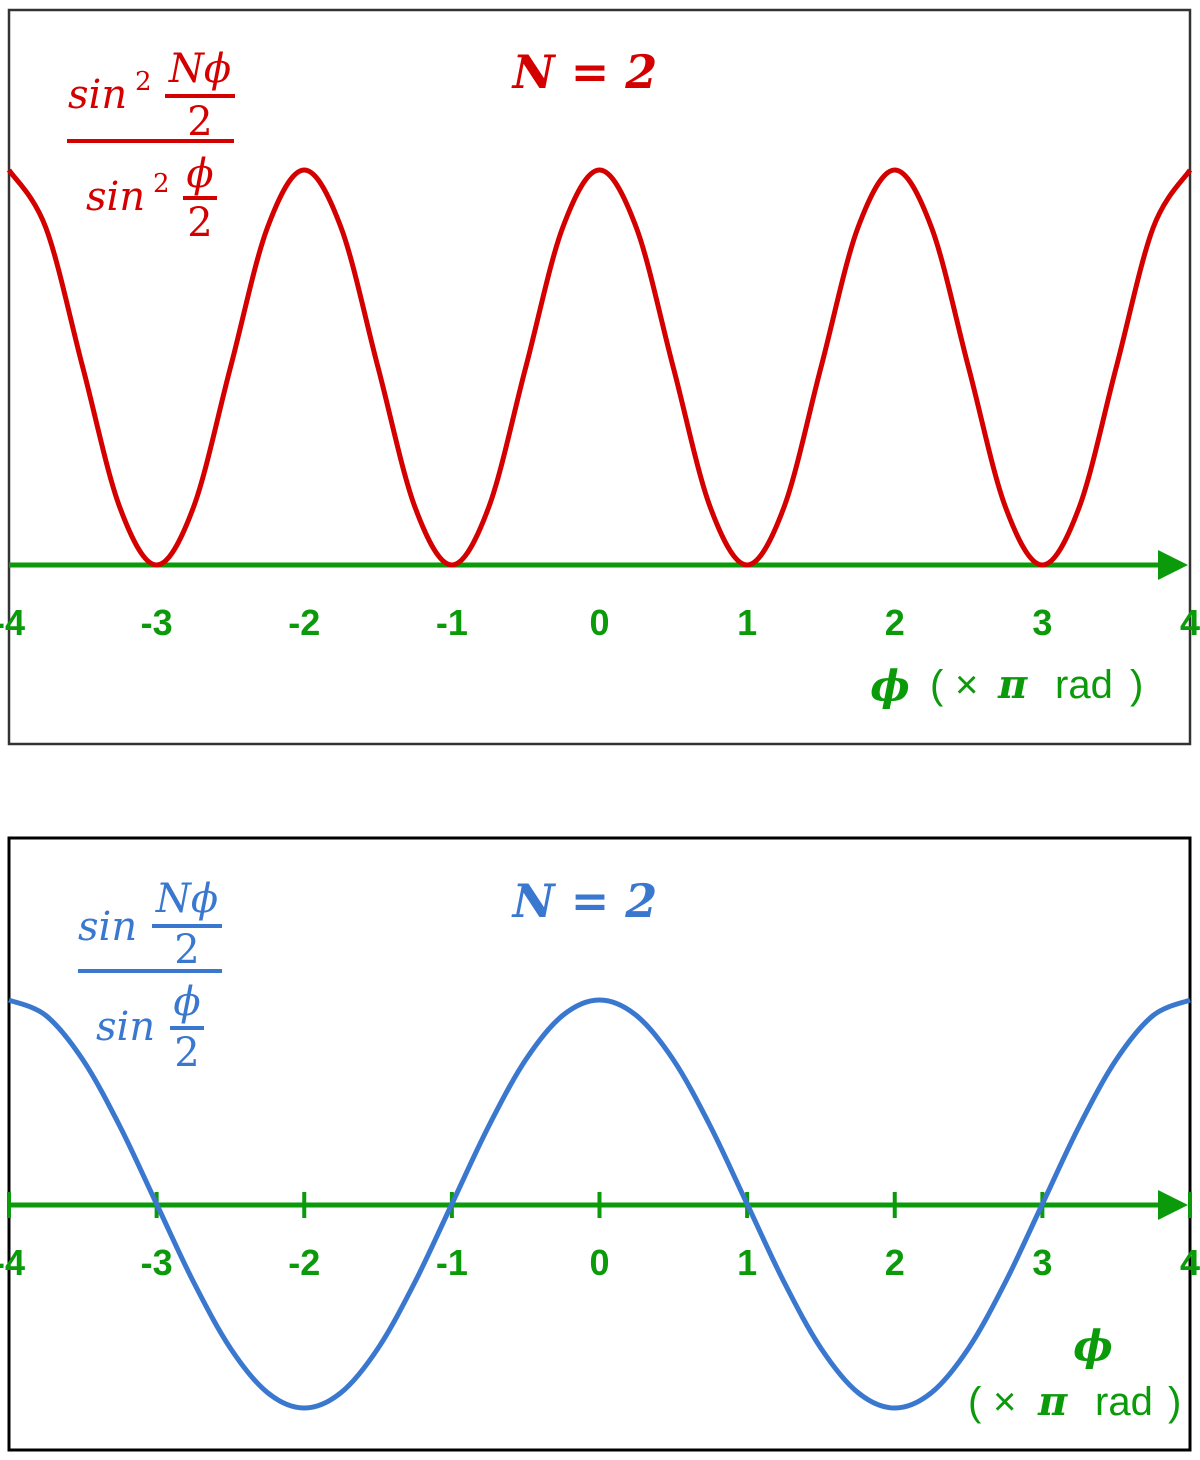 This screenshot has height=1460, width=1200. What do you see at coordinates (150, 976) in the screenshot?
I see `bottom-formula: sin Nϕ 2 sin ϕ 2` at bounding box center [150, 976].